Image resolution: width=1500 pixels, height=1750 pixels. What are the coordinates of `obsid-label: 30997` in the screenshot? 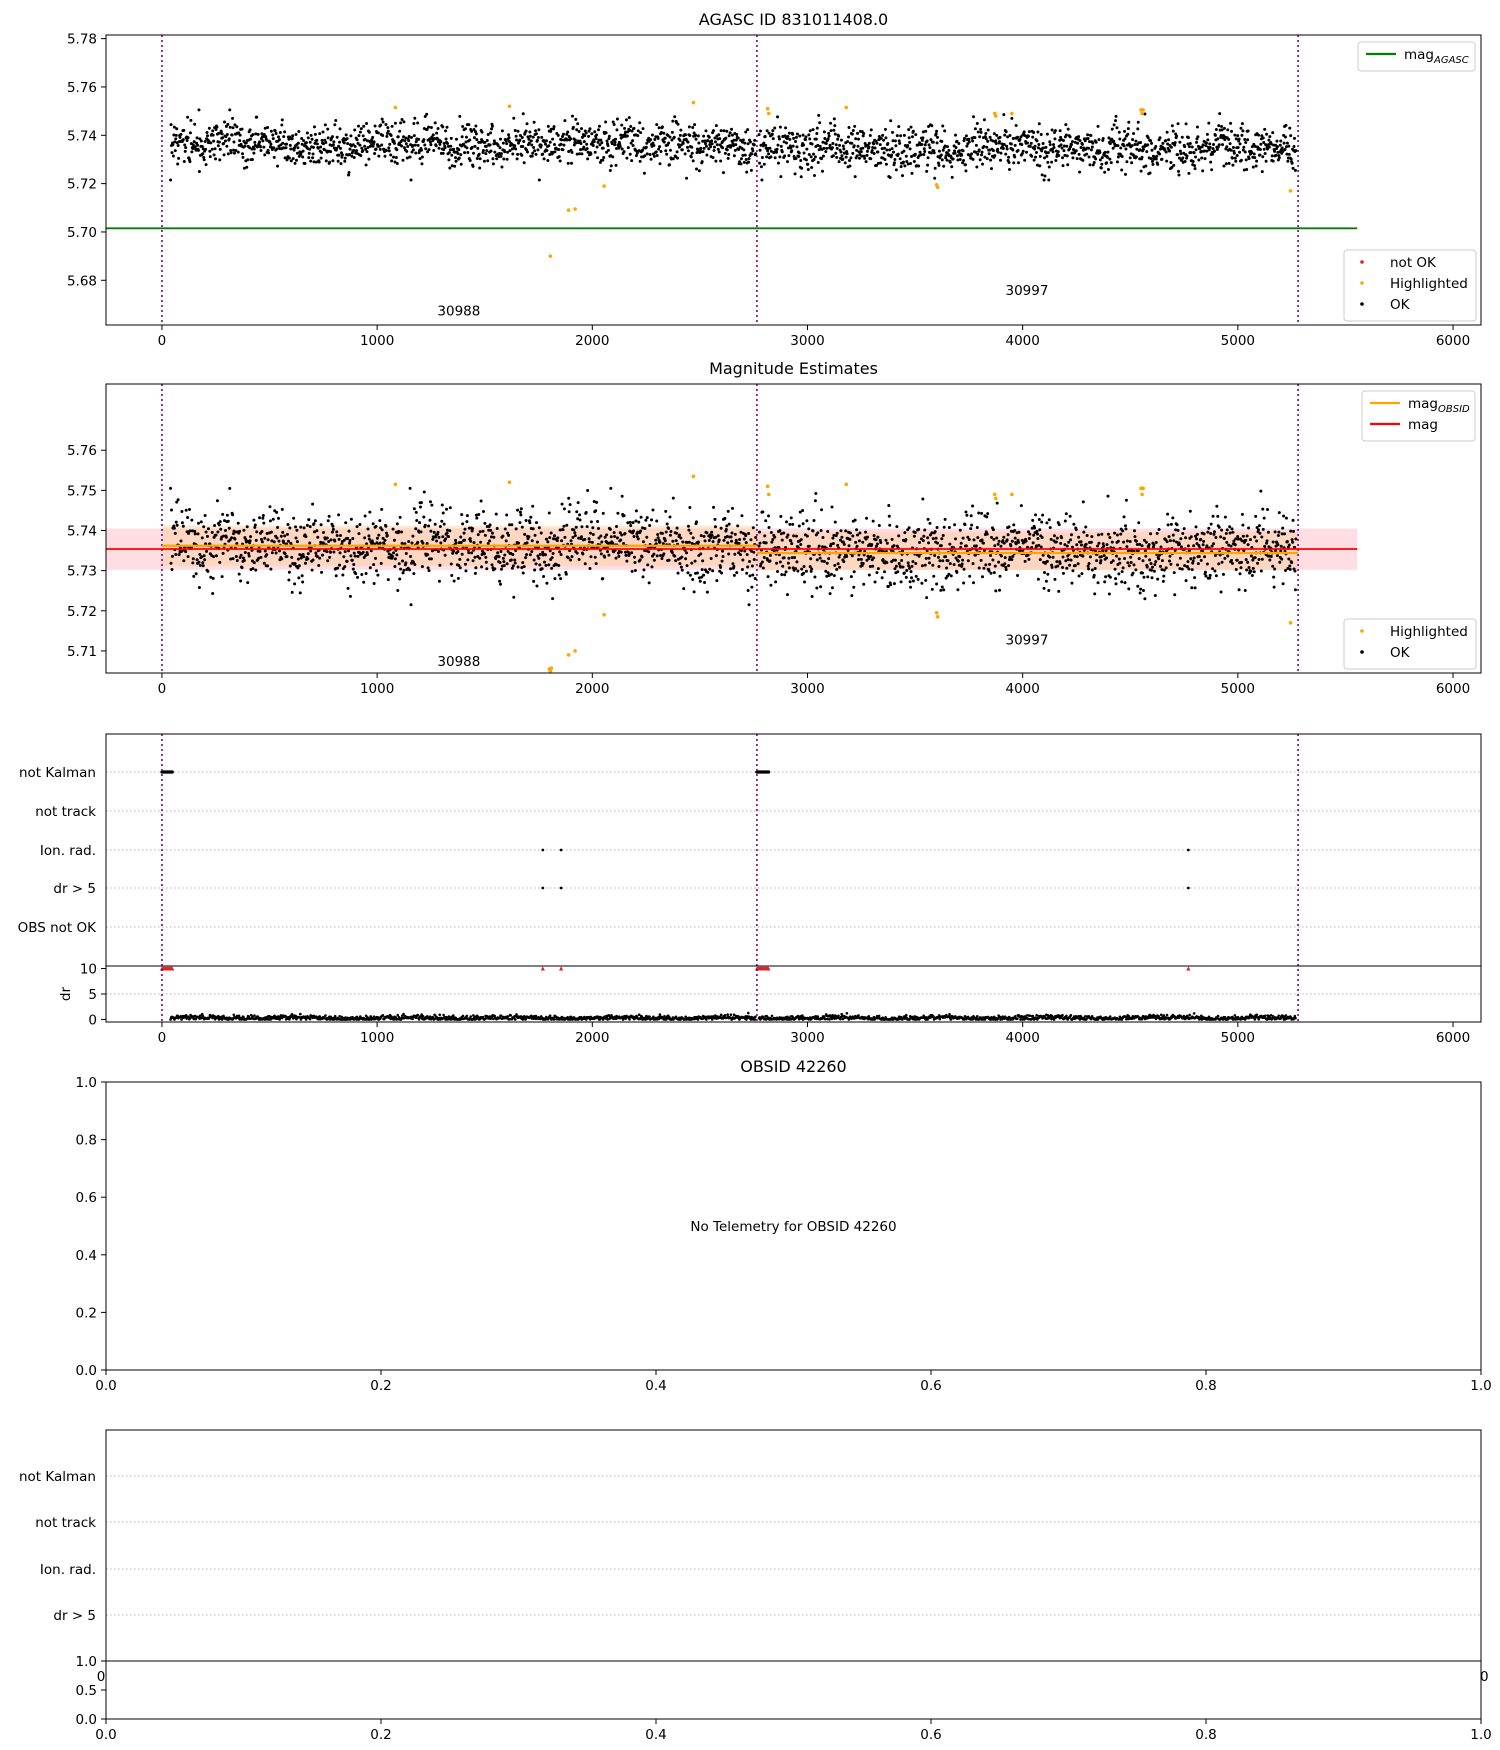 It's located at (1026, 291).